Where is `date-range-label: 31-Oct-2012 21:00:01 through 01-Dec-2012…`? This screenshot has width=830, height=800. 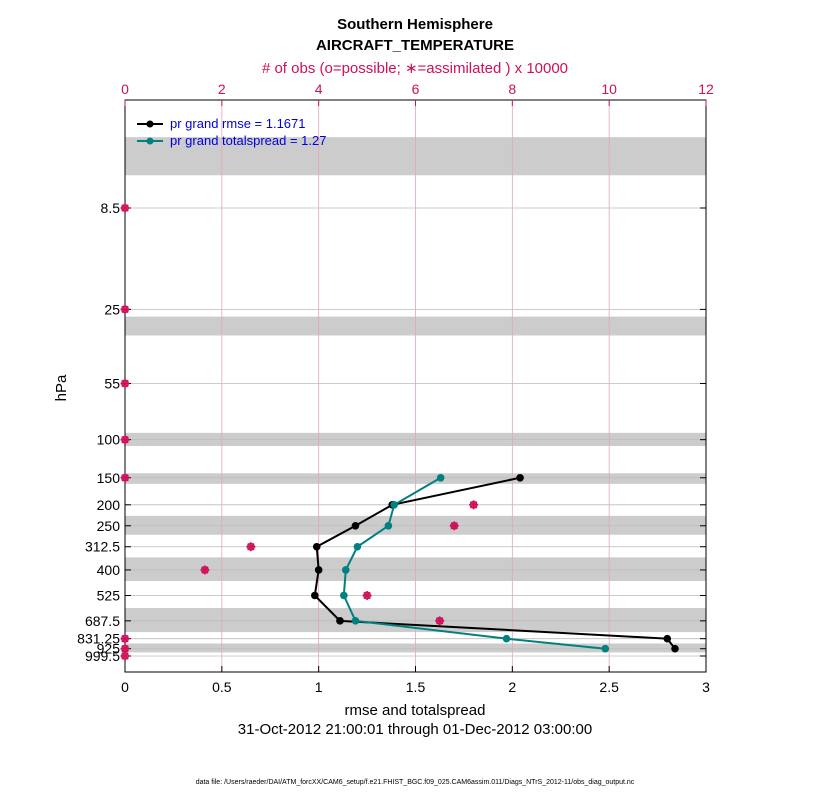 date-range-label: 31-Oct-2012 21:00:01 through 01-Dec-2012… is located at coordinates (415, 729).